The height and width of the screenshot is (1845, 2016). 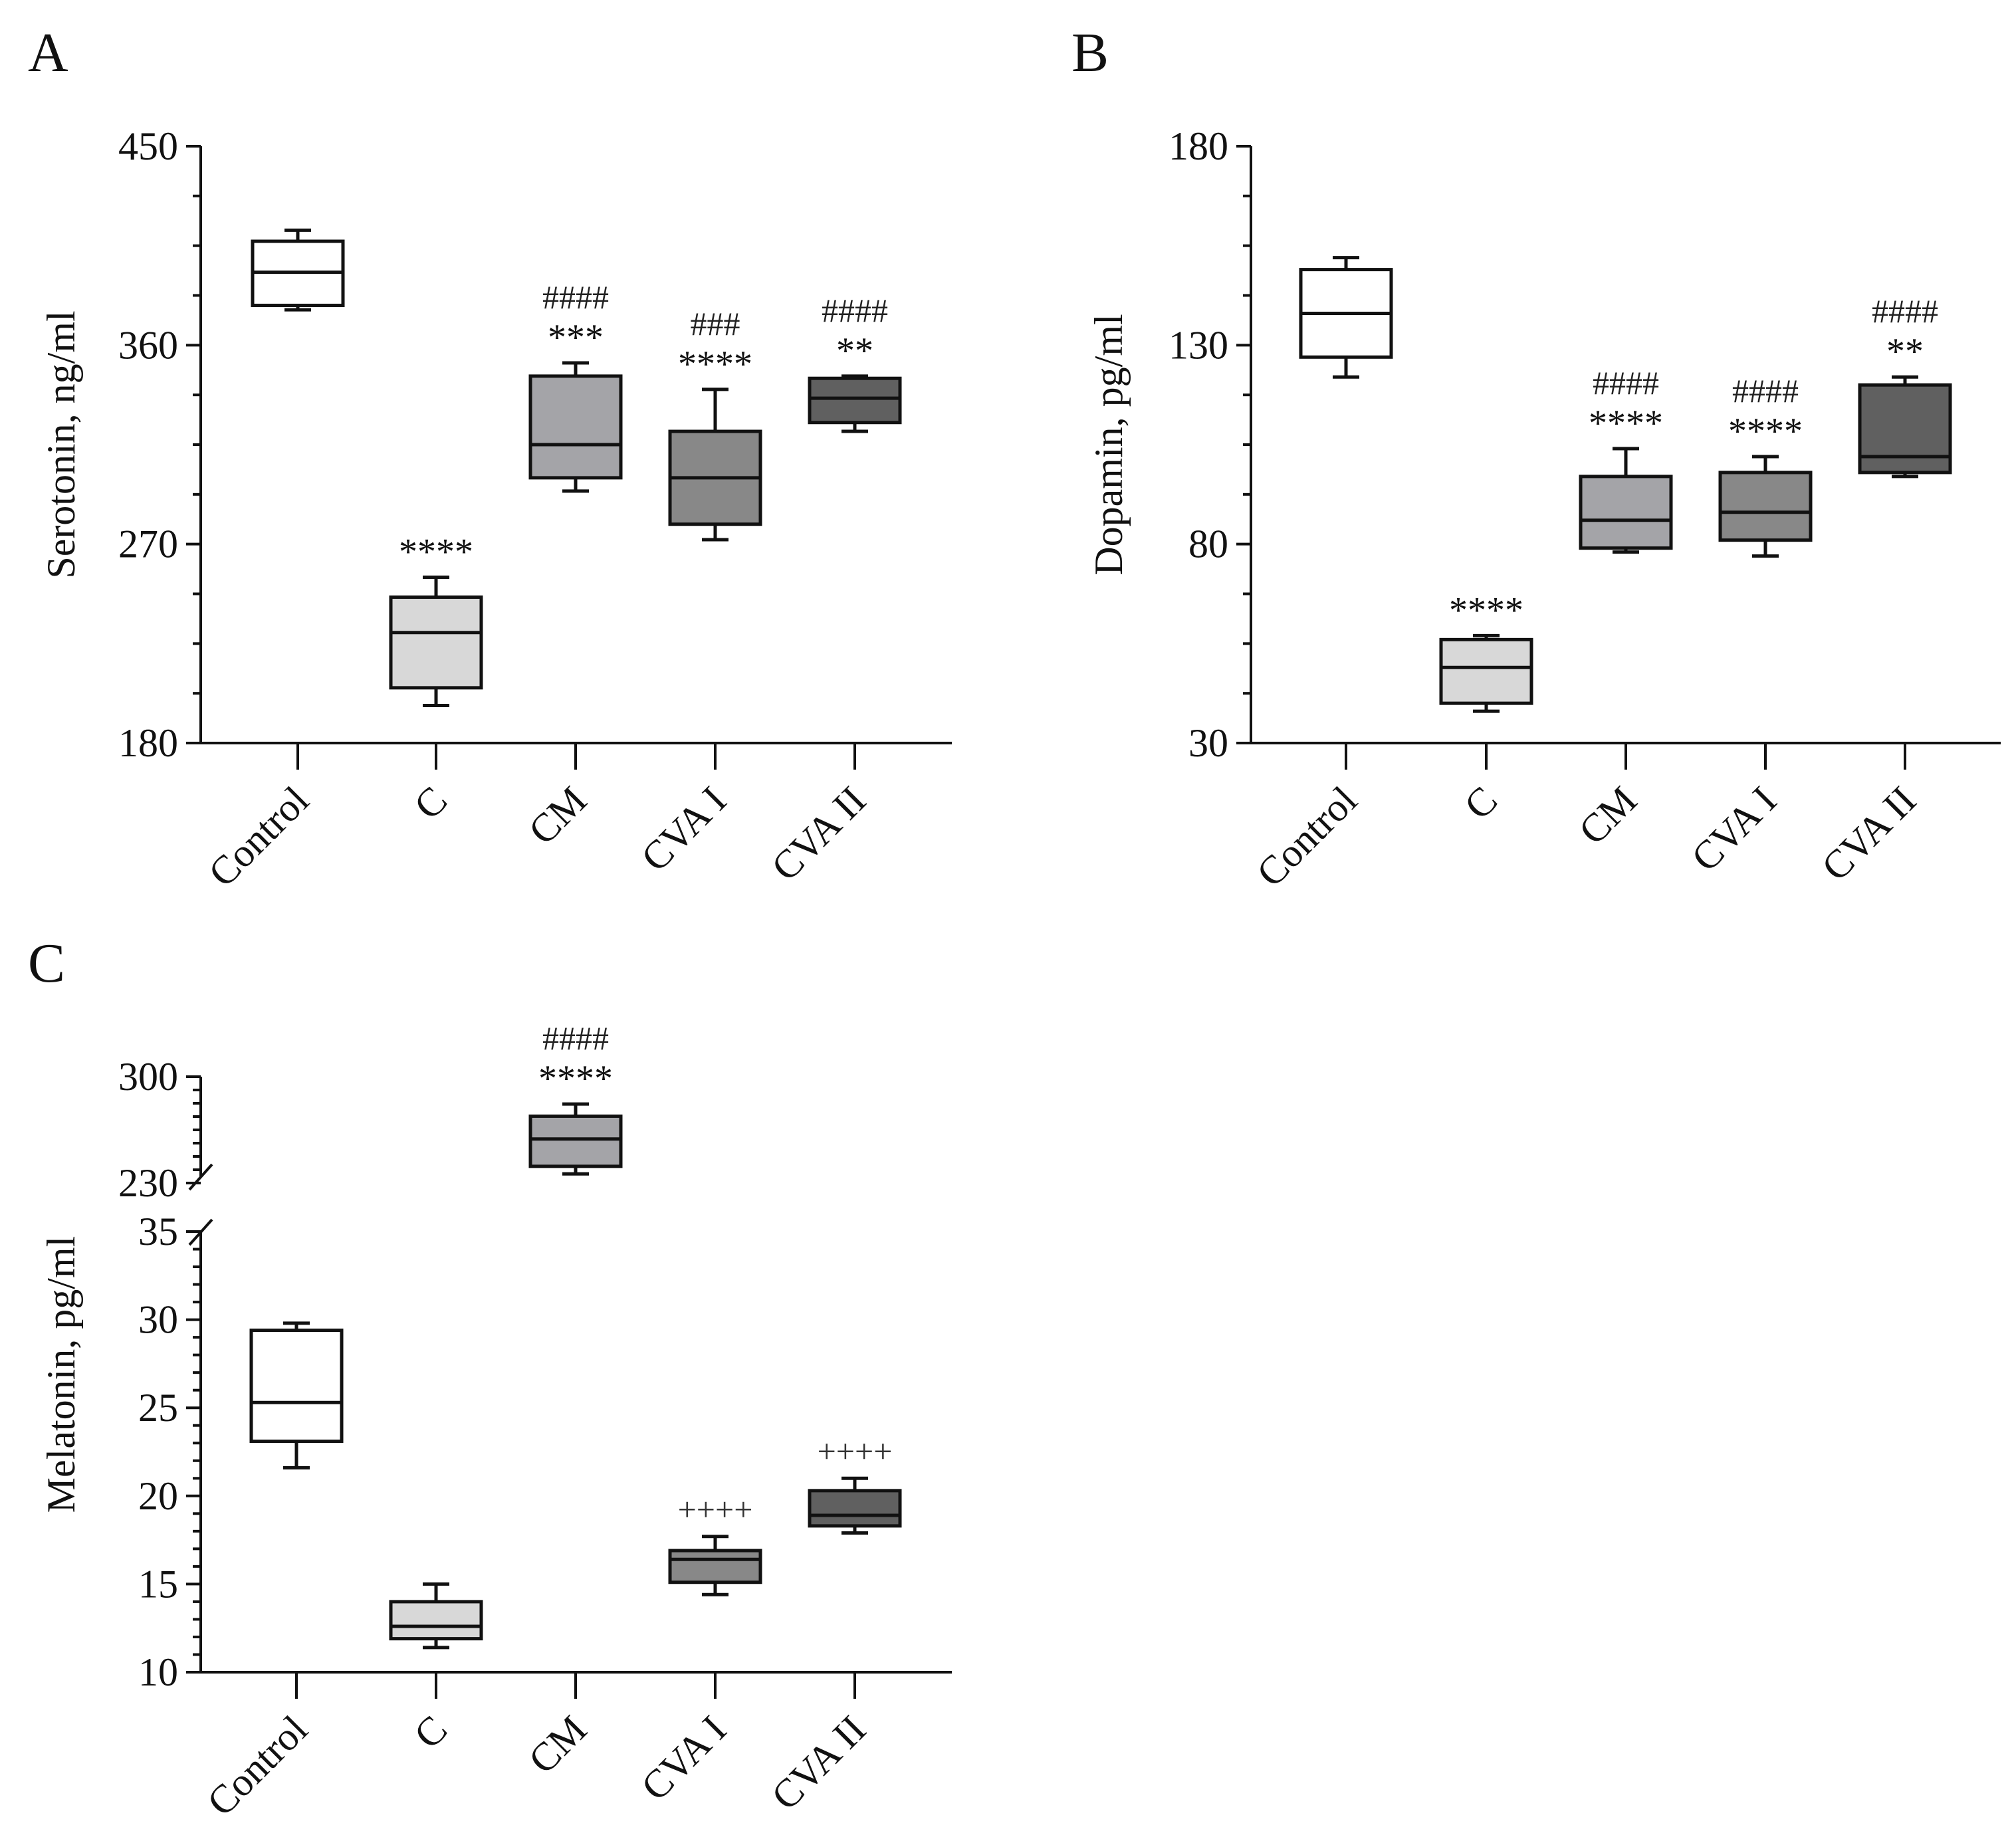 I want to click on panel-c-y-axis-title: Melatonin, pg/ml, so click(x=61, y=1374).